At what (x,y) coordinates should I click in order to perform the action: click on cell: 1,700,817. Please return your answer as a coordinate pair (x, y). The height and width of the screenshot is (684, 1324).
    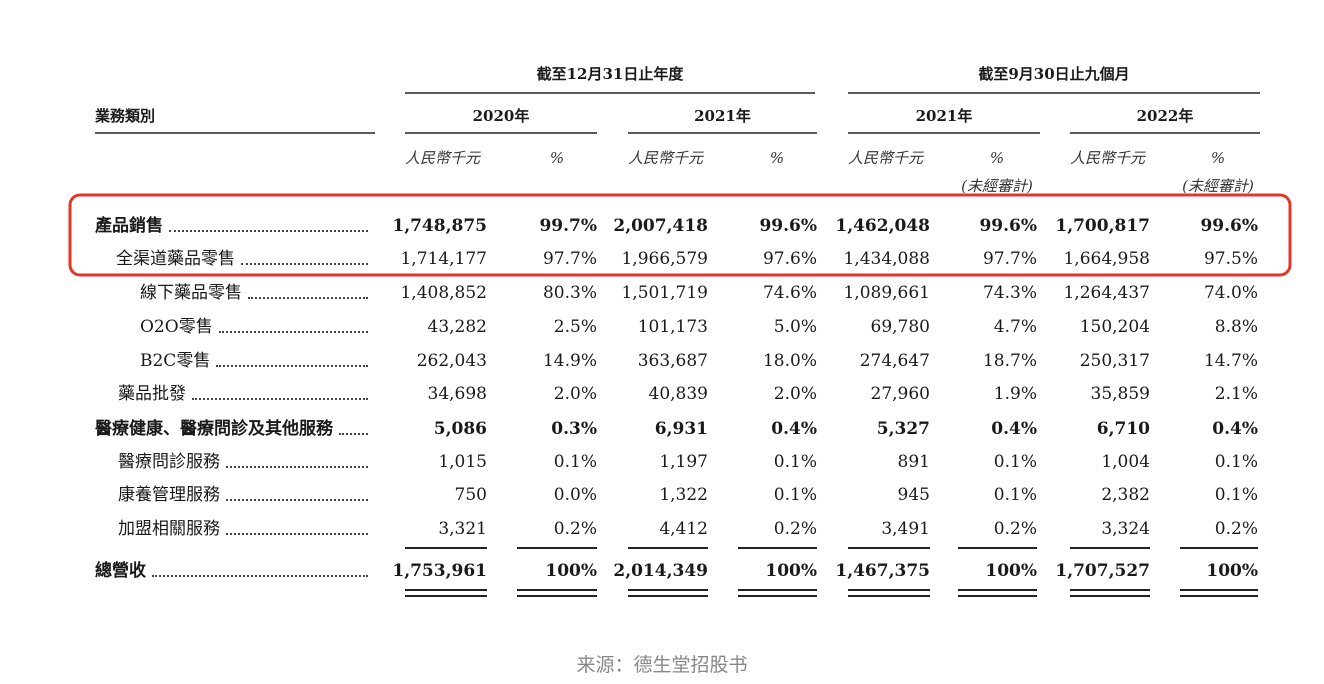
    Looking at the image, I should click on (1102, 226).